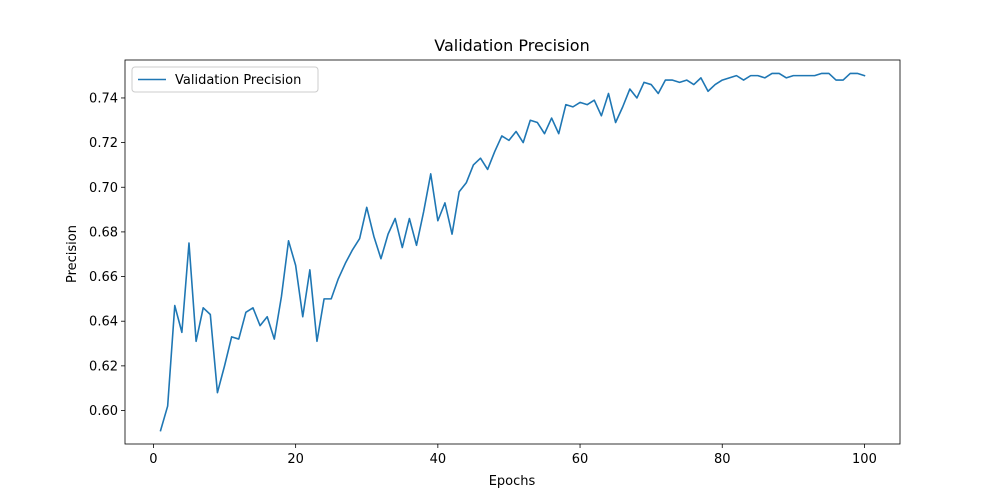 Image resolution: width=1000 pixels, height=500 pixels. What do you see at coordinates (103, 98) in the screenshot?
I see `y-tick-label: 0.74` at bounding box center [103, 98].